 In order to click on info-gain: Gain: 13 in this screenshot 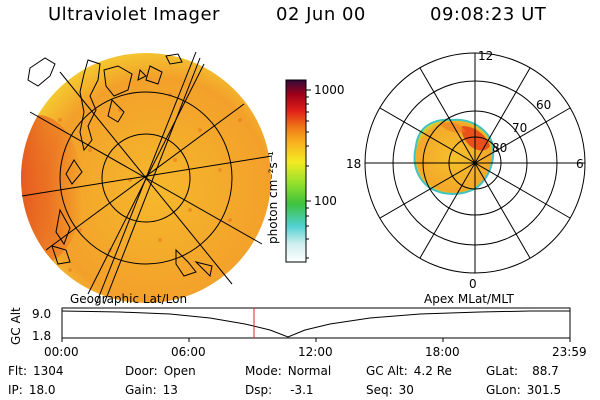, I will do `click(151, 390)`.